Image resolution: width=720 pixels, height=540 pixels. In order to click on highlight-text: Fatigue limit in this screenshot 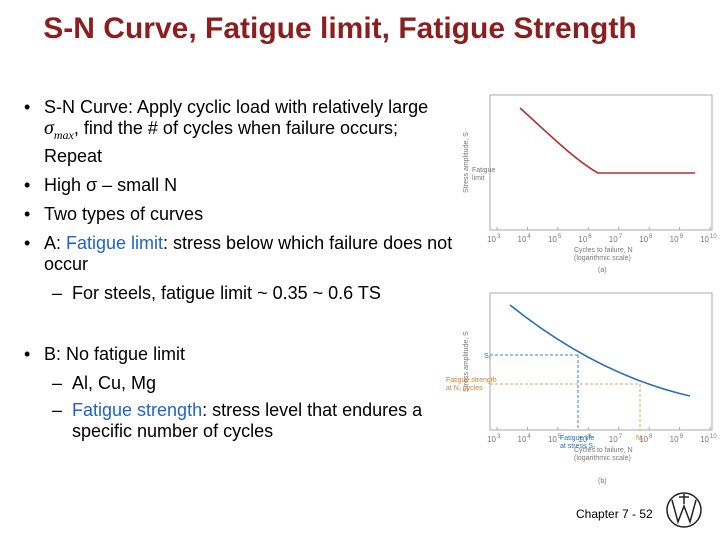, I will do `click(115, 243)`.